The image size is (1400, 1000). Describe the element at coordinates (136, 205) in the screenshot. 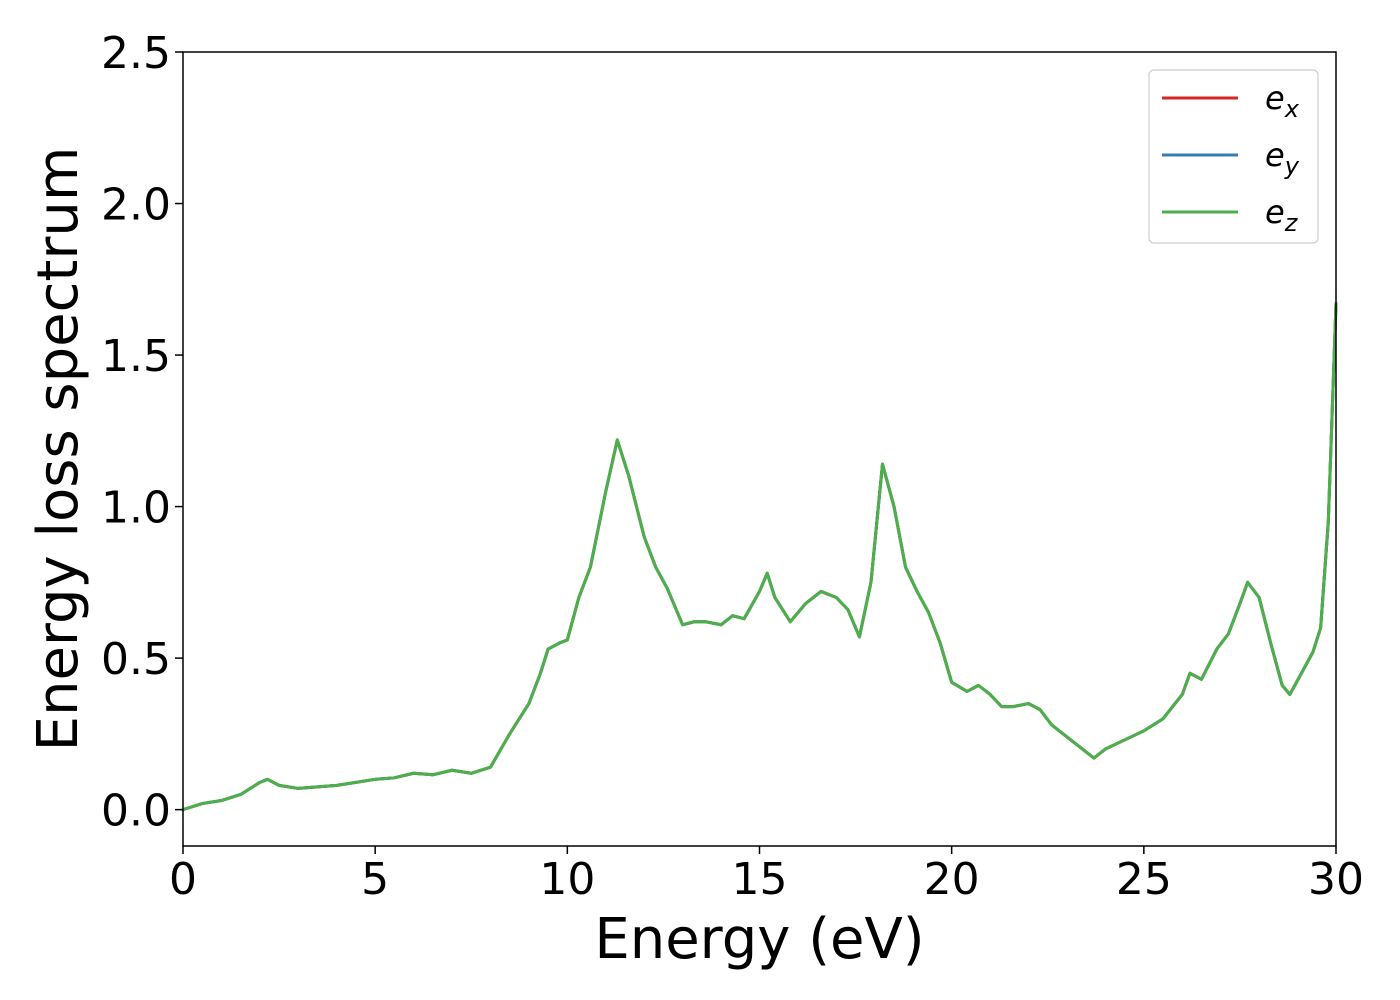

I see `y-tick-label: 2.0` at that location.